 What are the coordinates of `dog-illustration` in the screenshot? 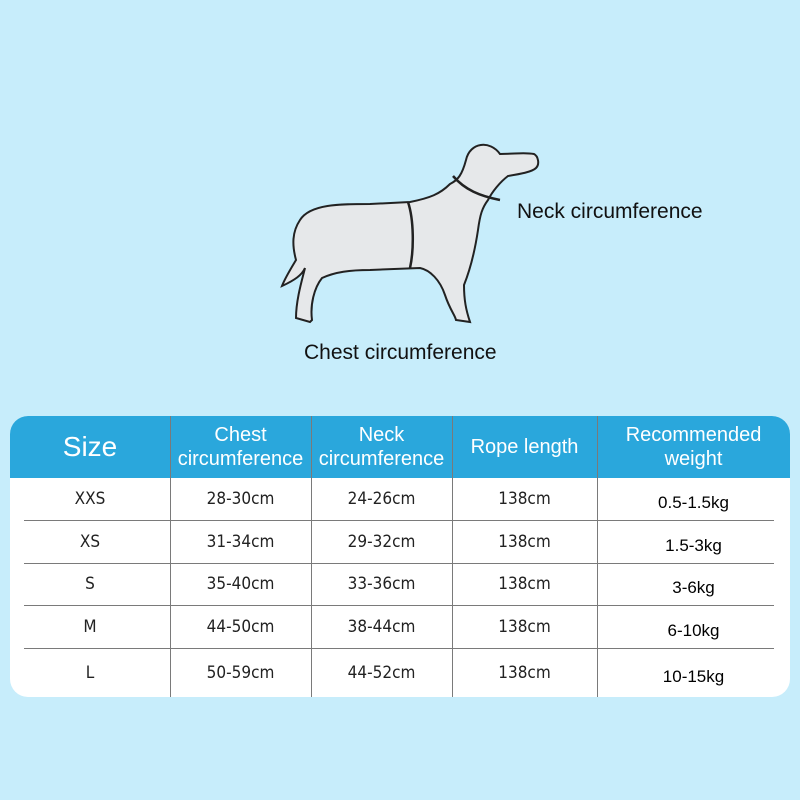 It's located at (410, 234).